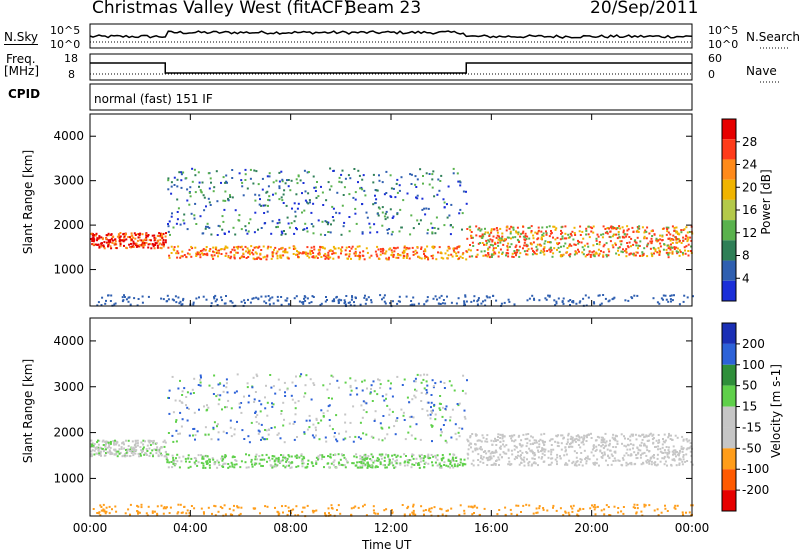 The image size is (800, 554). What do you see at coordinates (749, 233) in the screenshot?
I see `power-panel-colorbar-tick-label: 12` at bounding box center [749, 233].